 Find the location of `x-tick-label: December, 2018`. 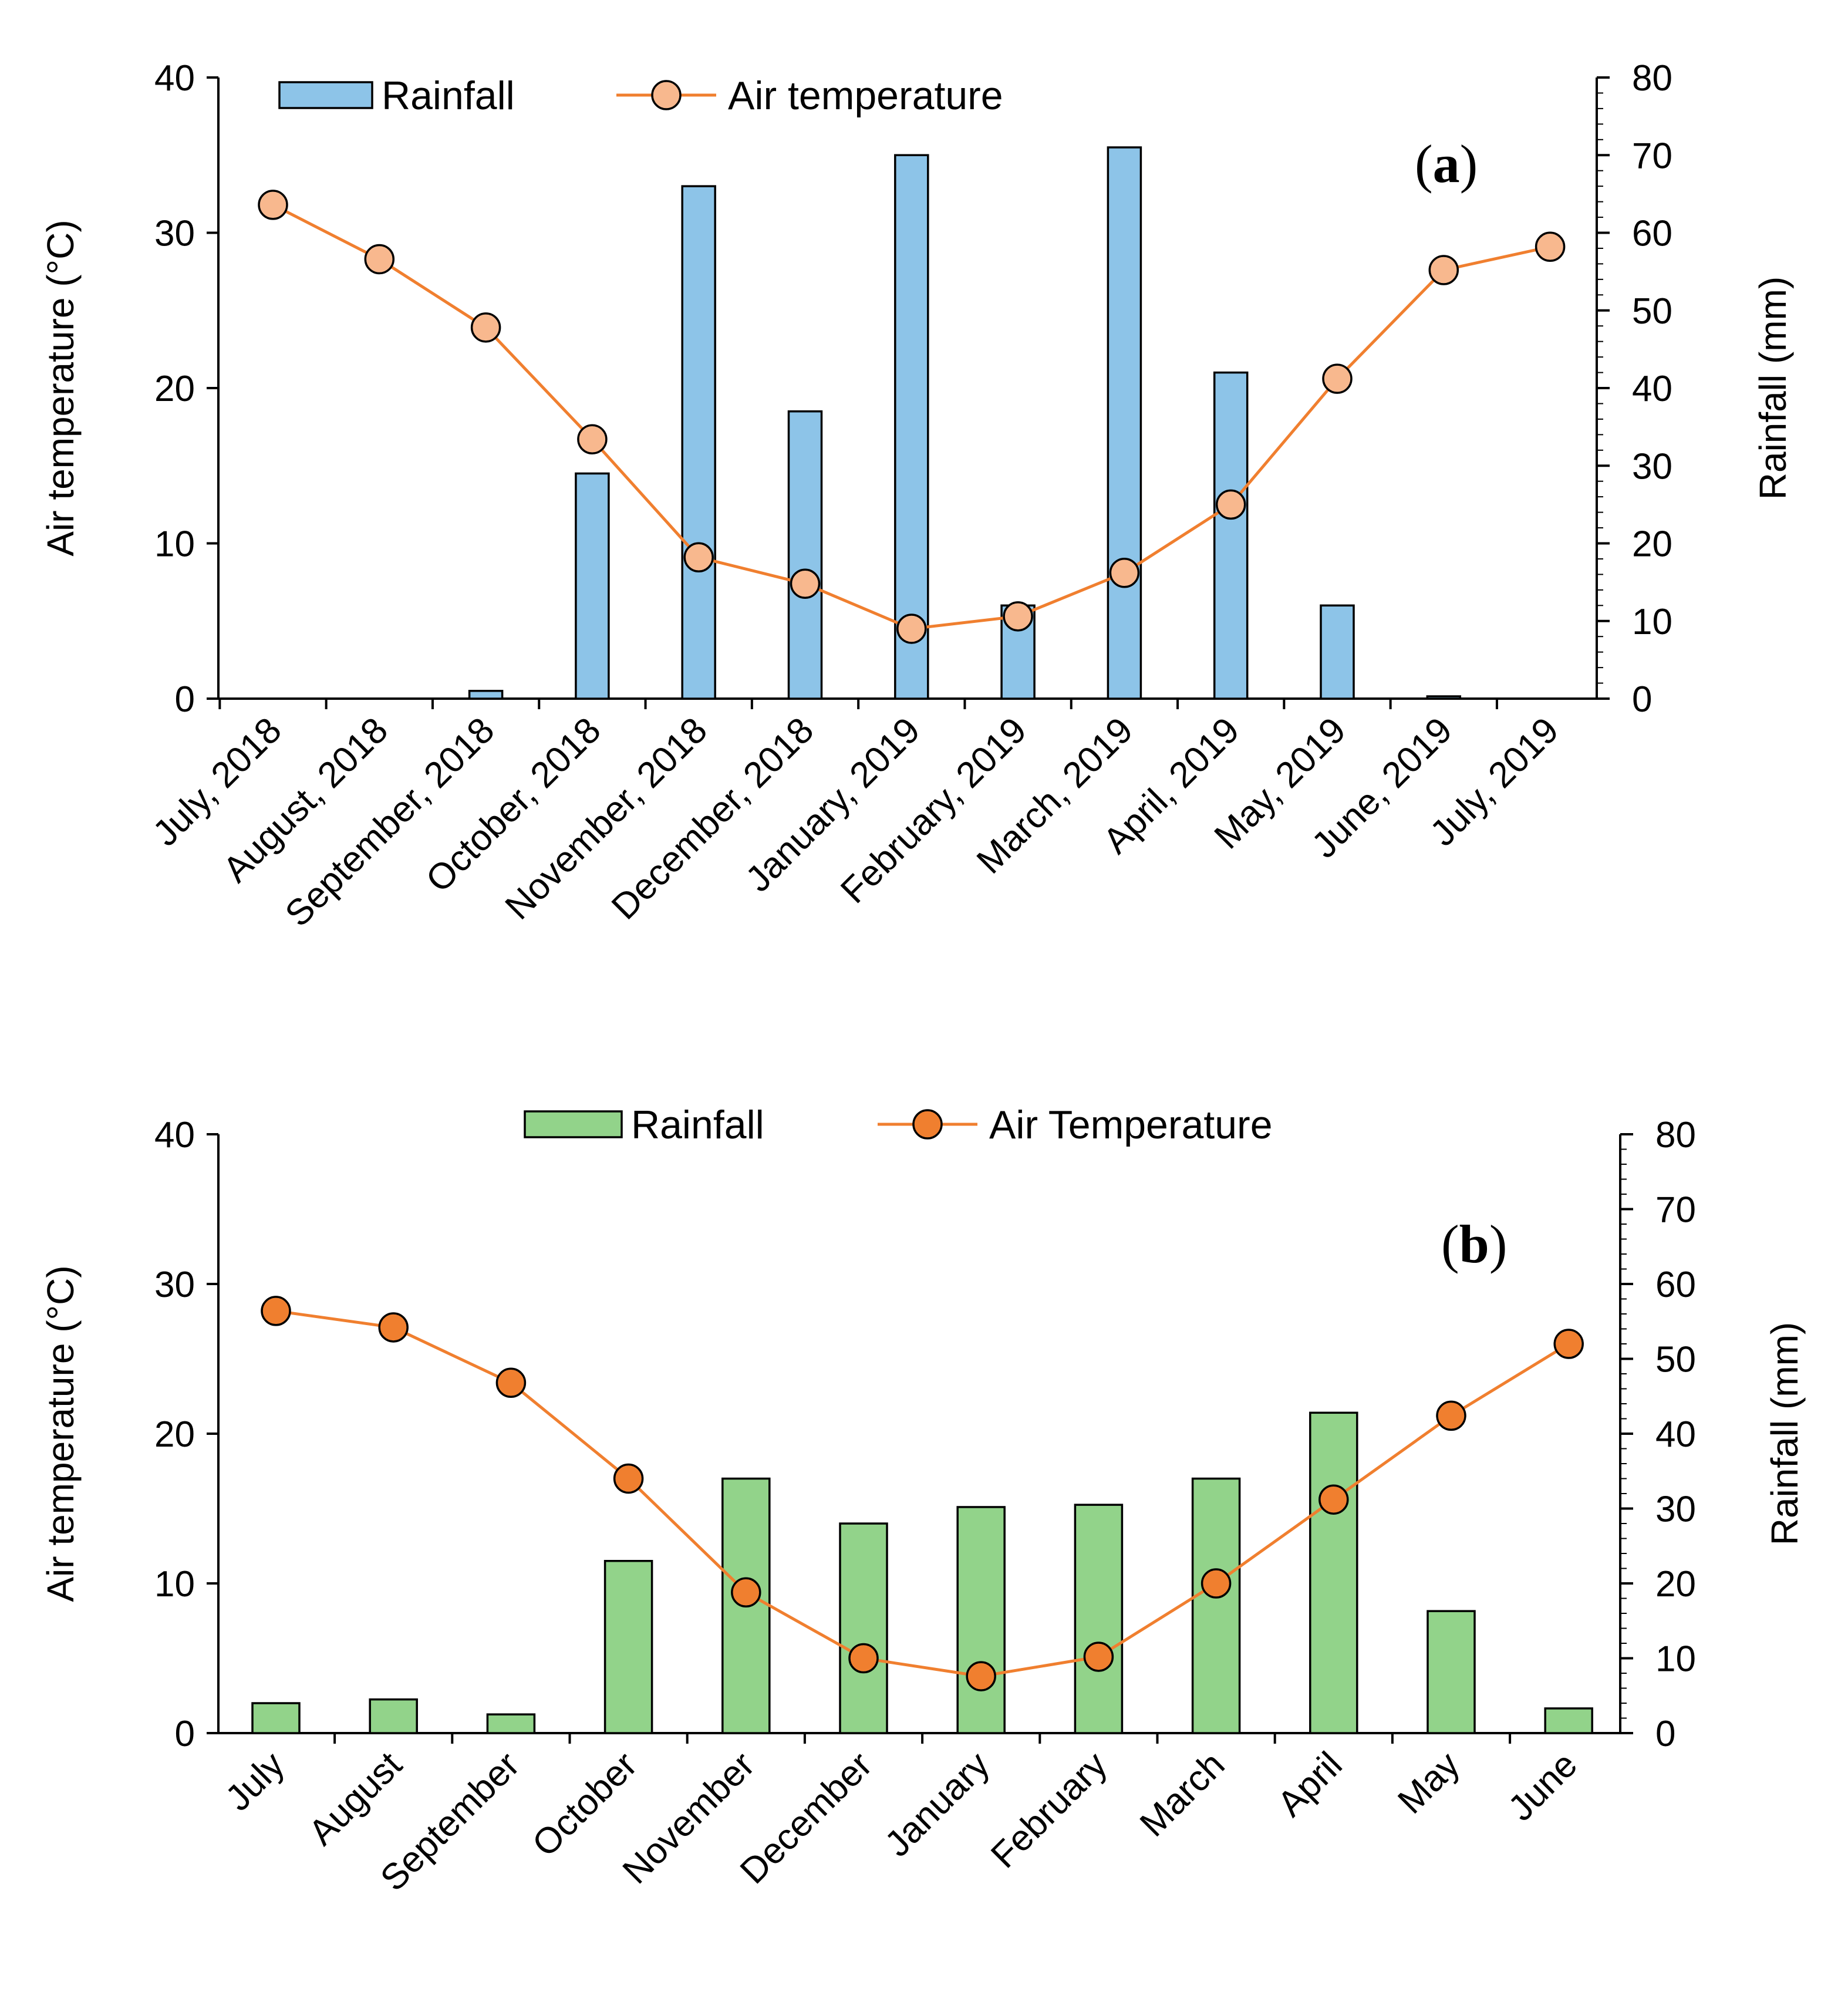

x-tick-label: December, 2018 is located at coordinates (712, 818).